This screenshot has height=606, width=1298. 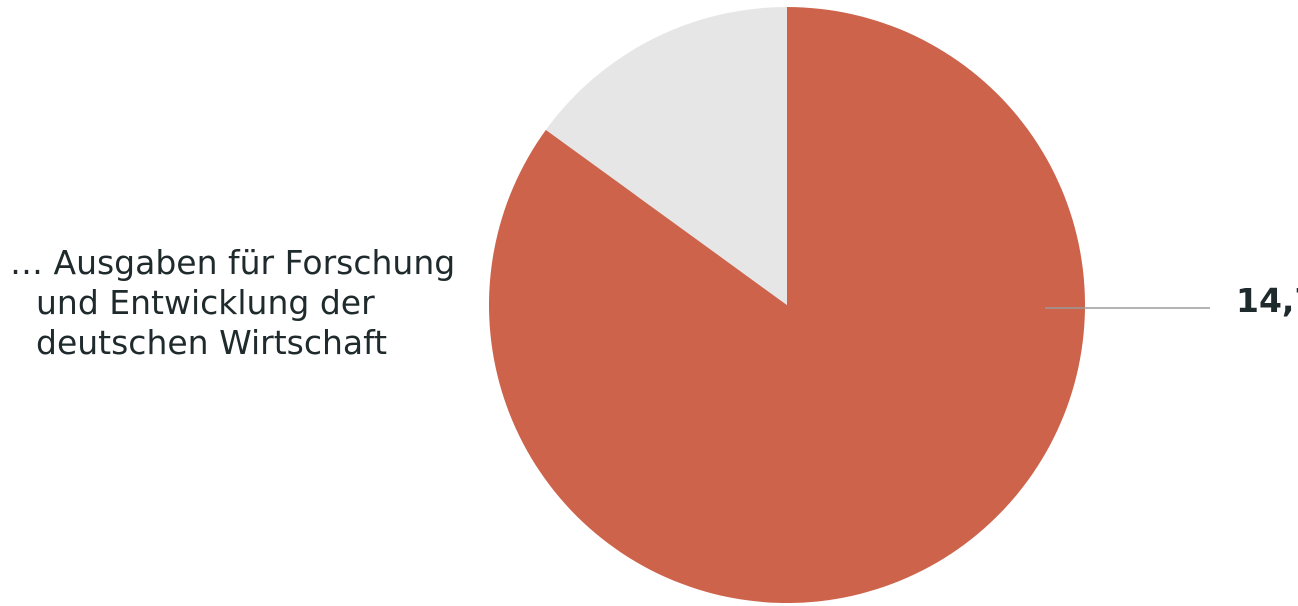 What do you see at coordinates (205, 302) in the screenshot?
I see `category-label-line-2: und Entwicklung der` at bounding box center [205, 302].